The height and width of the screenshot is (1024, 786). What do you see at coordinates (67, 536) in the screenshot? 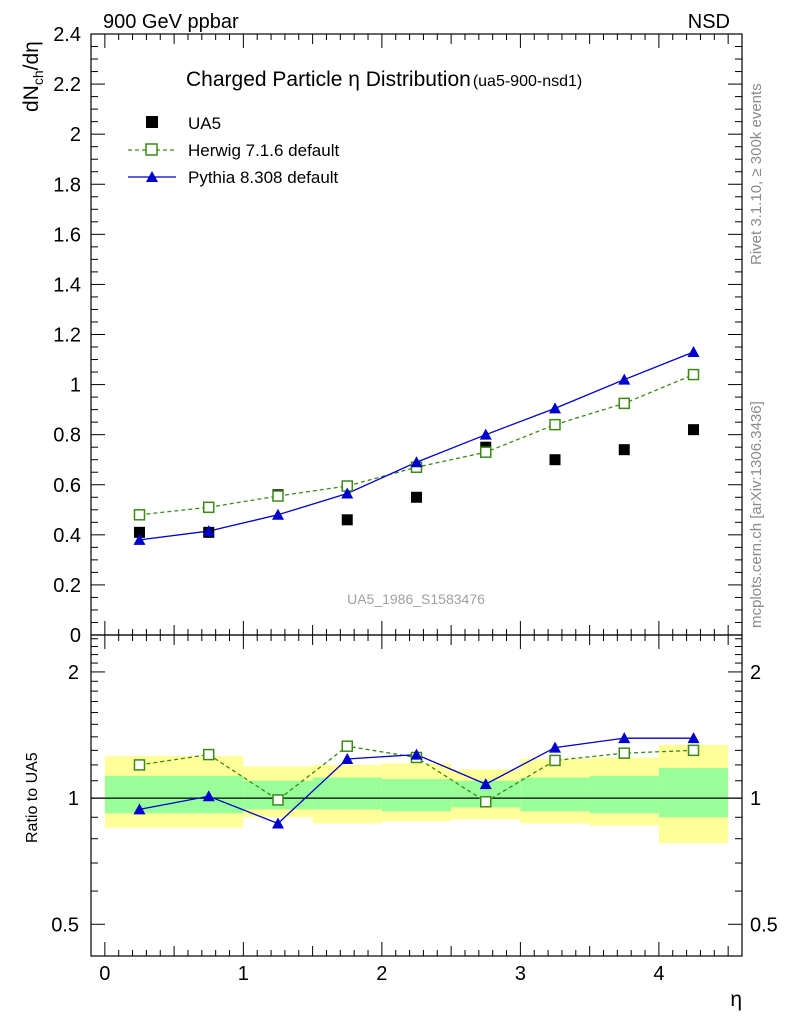
I see `main-y-tick-label: 0.4` at bounding box center [67, 536].